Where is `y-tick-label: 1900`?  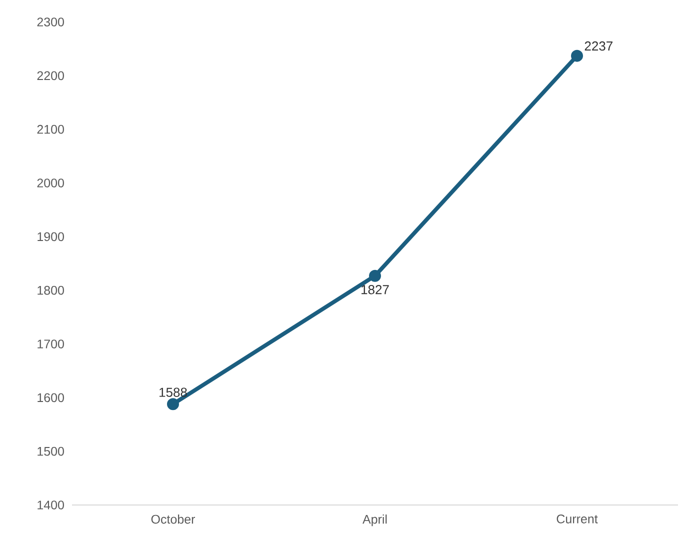 y-tick-label: 1900 is located at coordinates (51, 237).